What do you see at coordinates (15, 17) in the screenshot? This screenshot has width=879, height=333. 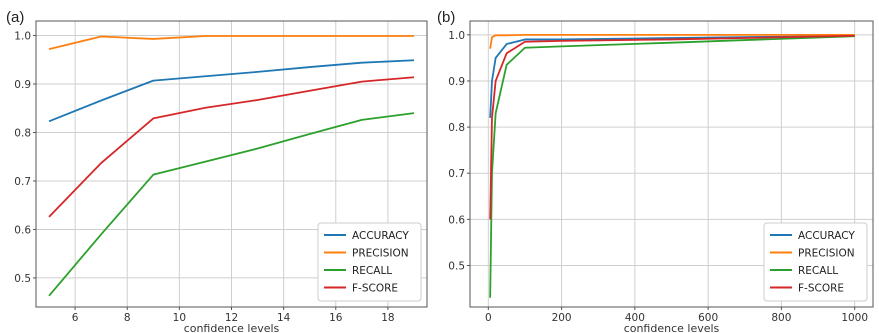 I see `panel-label: (a)` at bounding box center [15, 17].